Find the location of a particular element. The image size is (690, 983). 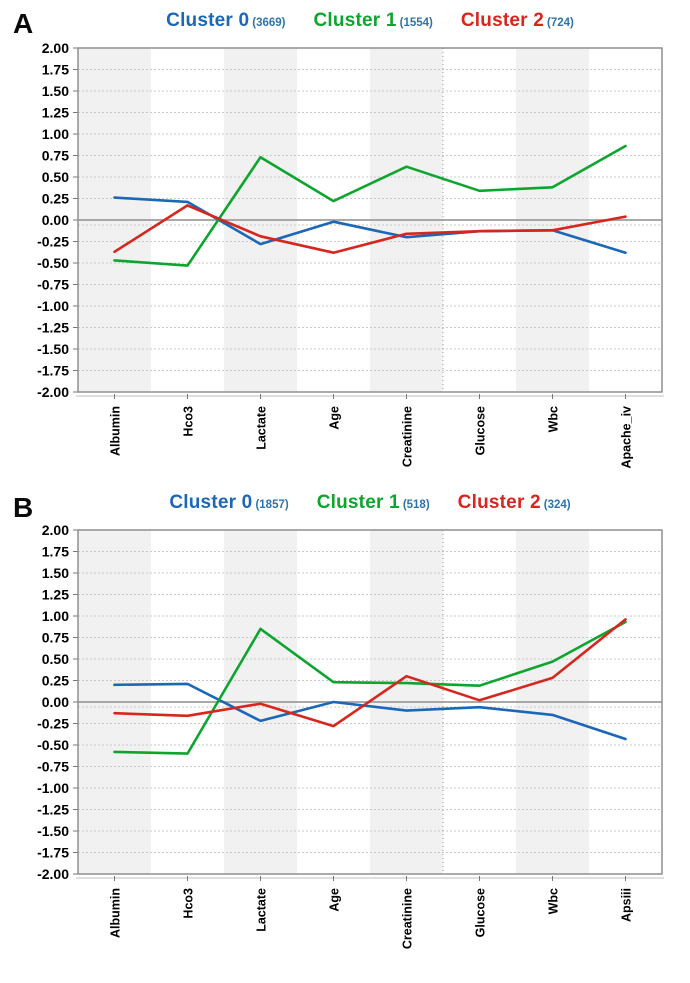

legend-item-cluster-1: Cluster 1 (518) is located at coordinates (373, 503).